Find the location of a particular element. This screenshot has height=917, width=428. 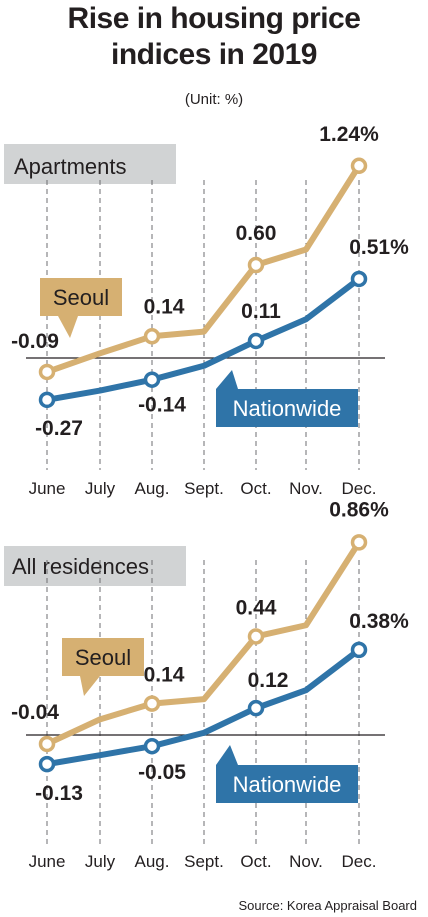

data-label-nationwide: 0.12 is located at coordinates (268, 680).